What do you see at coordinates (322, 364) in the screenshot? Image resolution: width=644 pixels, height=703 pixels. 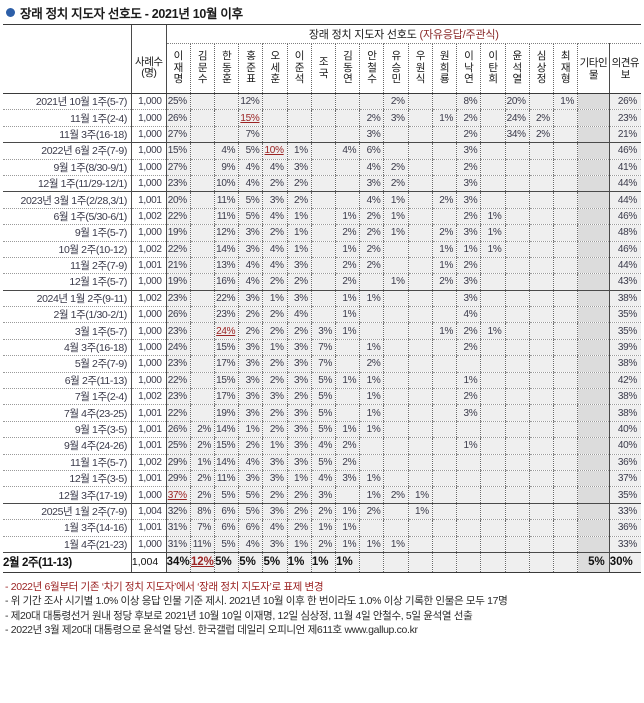 I see `table-row: 5월 2주(7-9) 1,000 23% 17% 3% 2% 3% 7% 2% 38%` at bounding box center [322, 364].